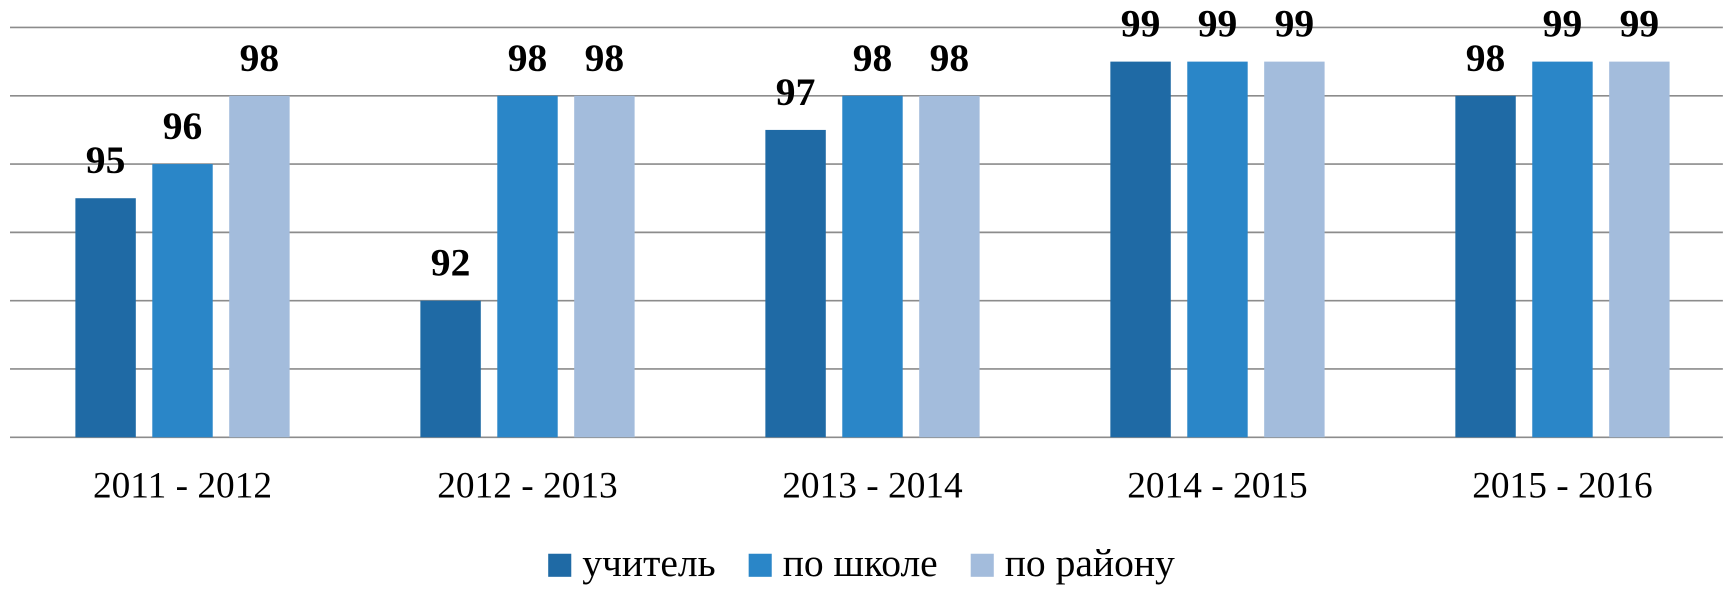  Describe the element at coordinates (106, 160) in the screenshot. I see `data-label: 95` at that location.